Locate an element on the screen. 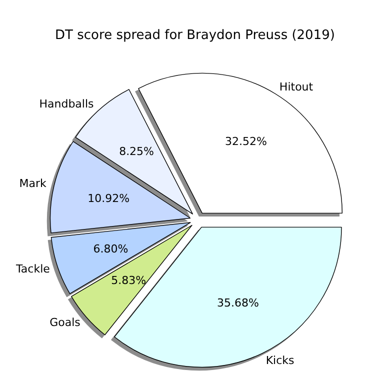 This screenshot has height=390, width=390. slice-label: Hitout is located at coordinates (296, 87).